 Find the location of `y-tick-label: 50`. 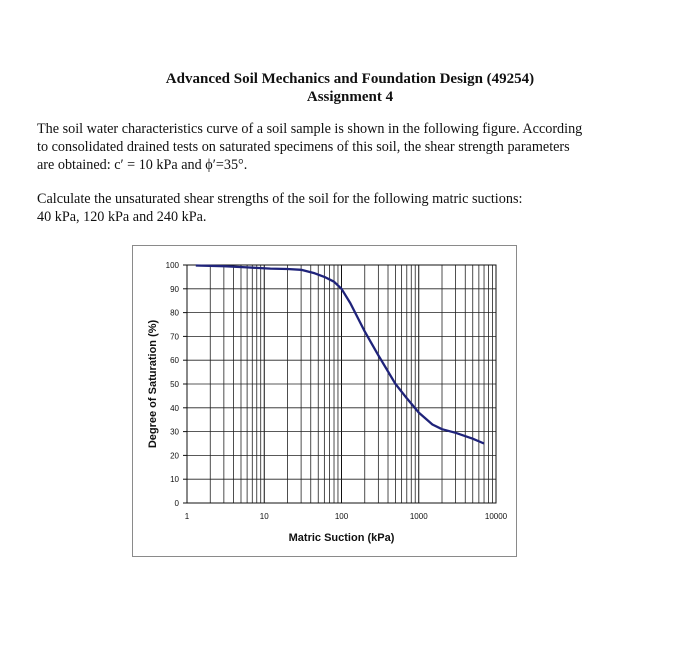

y-tick-label: 50 is located at coordinates (174, 384).